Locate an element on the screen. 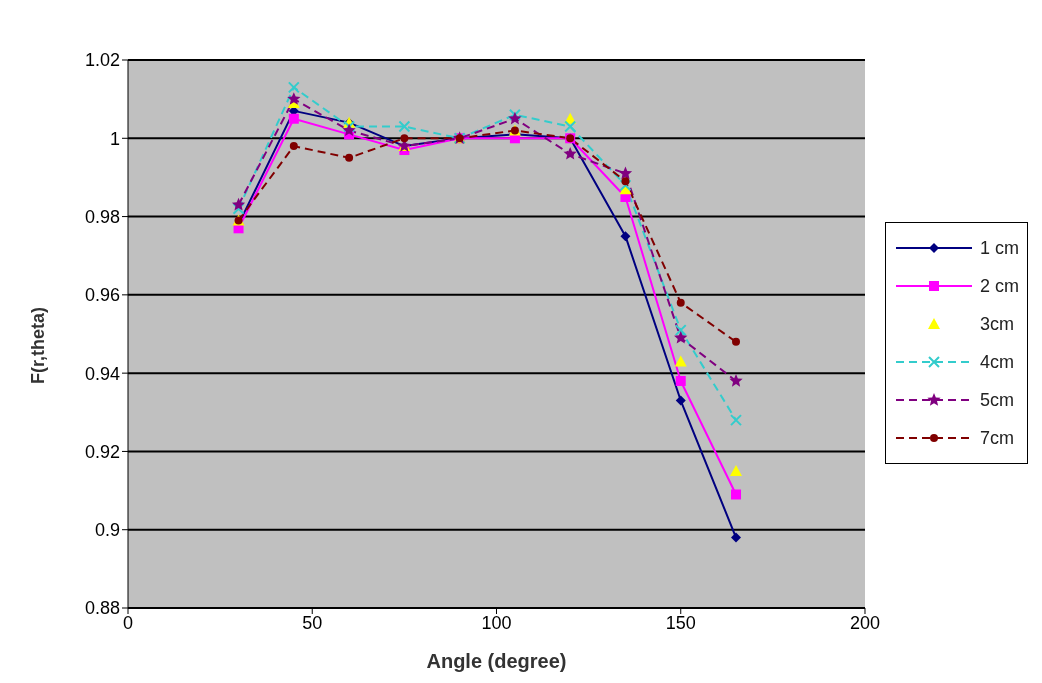 This screenshot has width=1042, height=683. y-tick-label: 0.88 is located at coordinates (102, 608).